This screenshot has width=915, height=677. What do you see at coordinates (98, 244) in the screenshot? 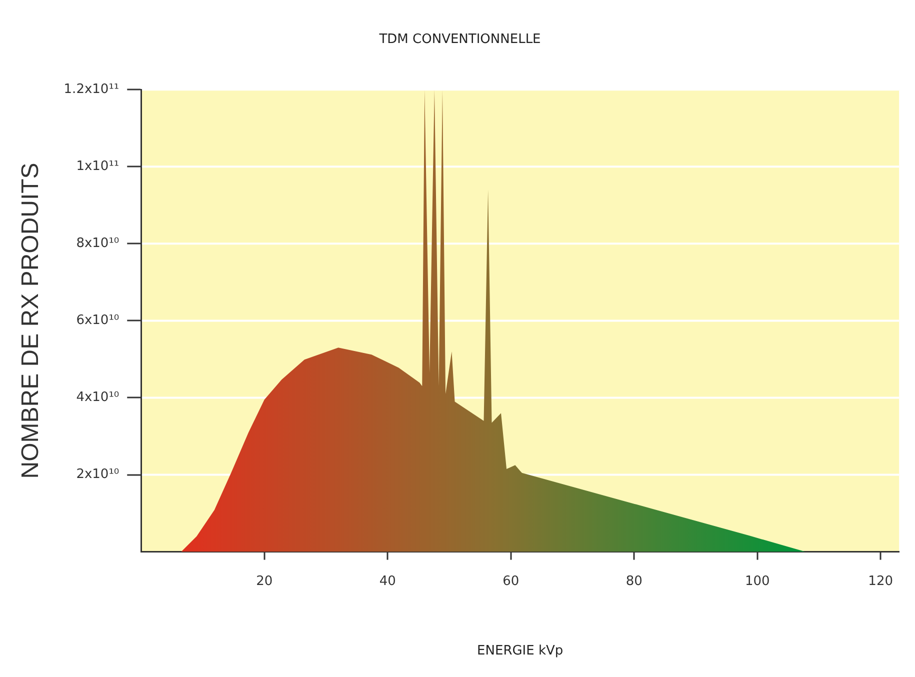
I see `y-tick-label: 8x10¹⁰` at bounding box center [98, 244].